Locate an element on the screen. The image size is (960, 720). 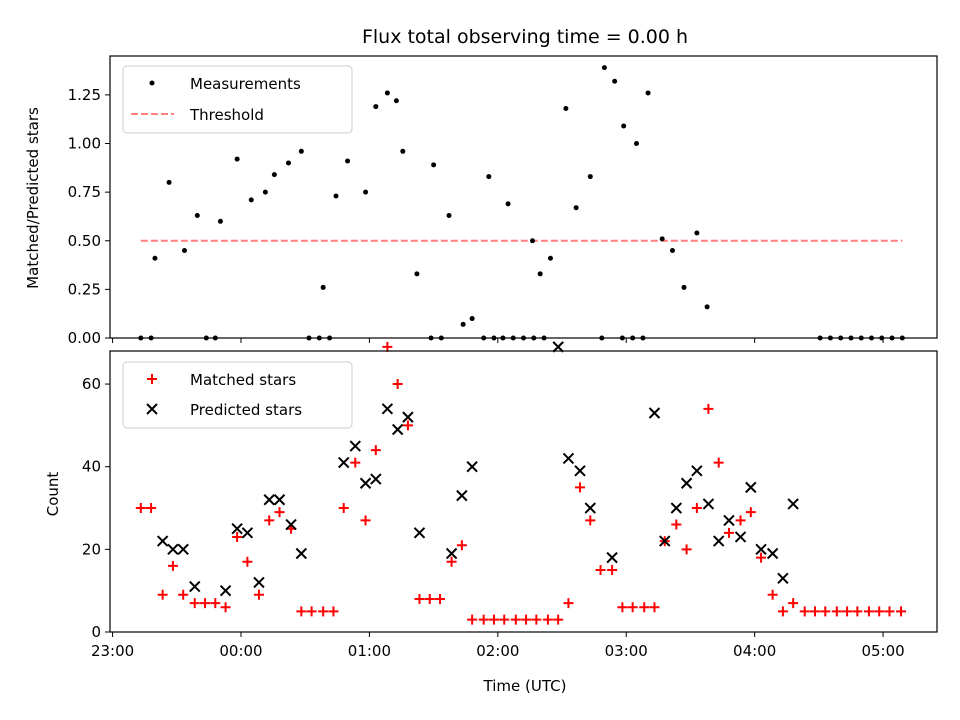
bottom-ytick-label-0: 0 is located at coordinates (96, 632).